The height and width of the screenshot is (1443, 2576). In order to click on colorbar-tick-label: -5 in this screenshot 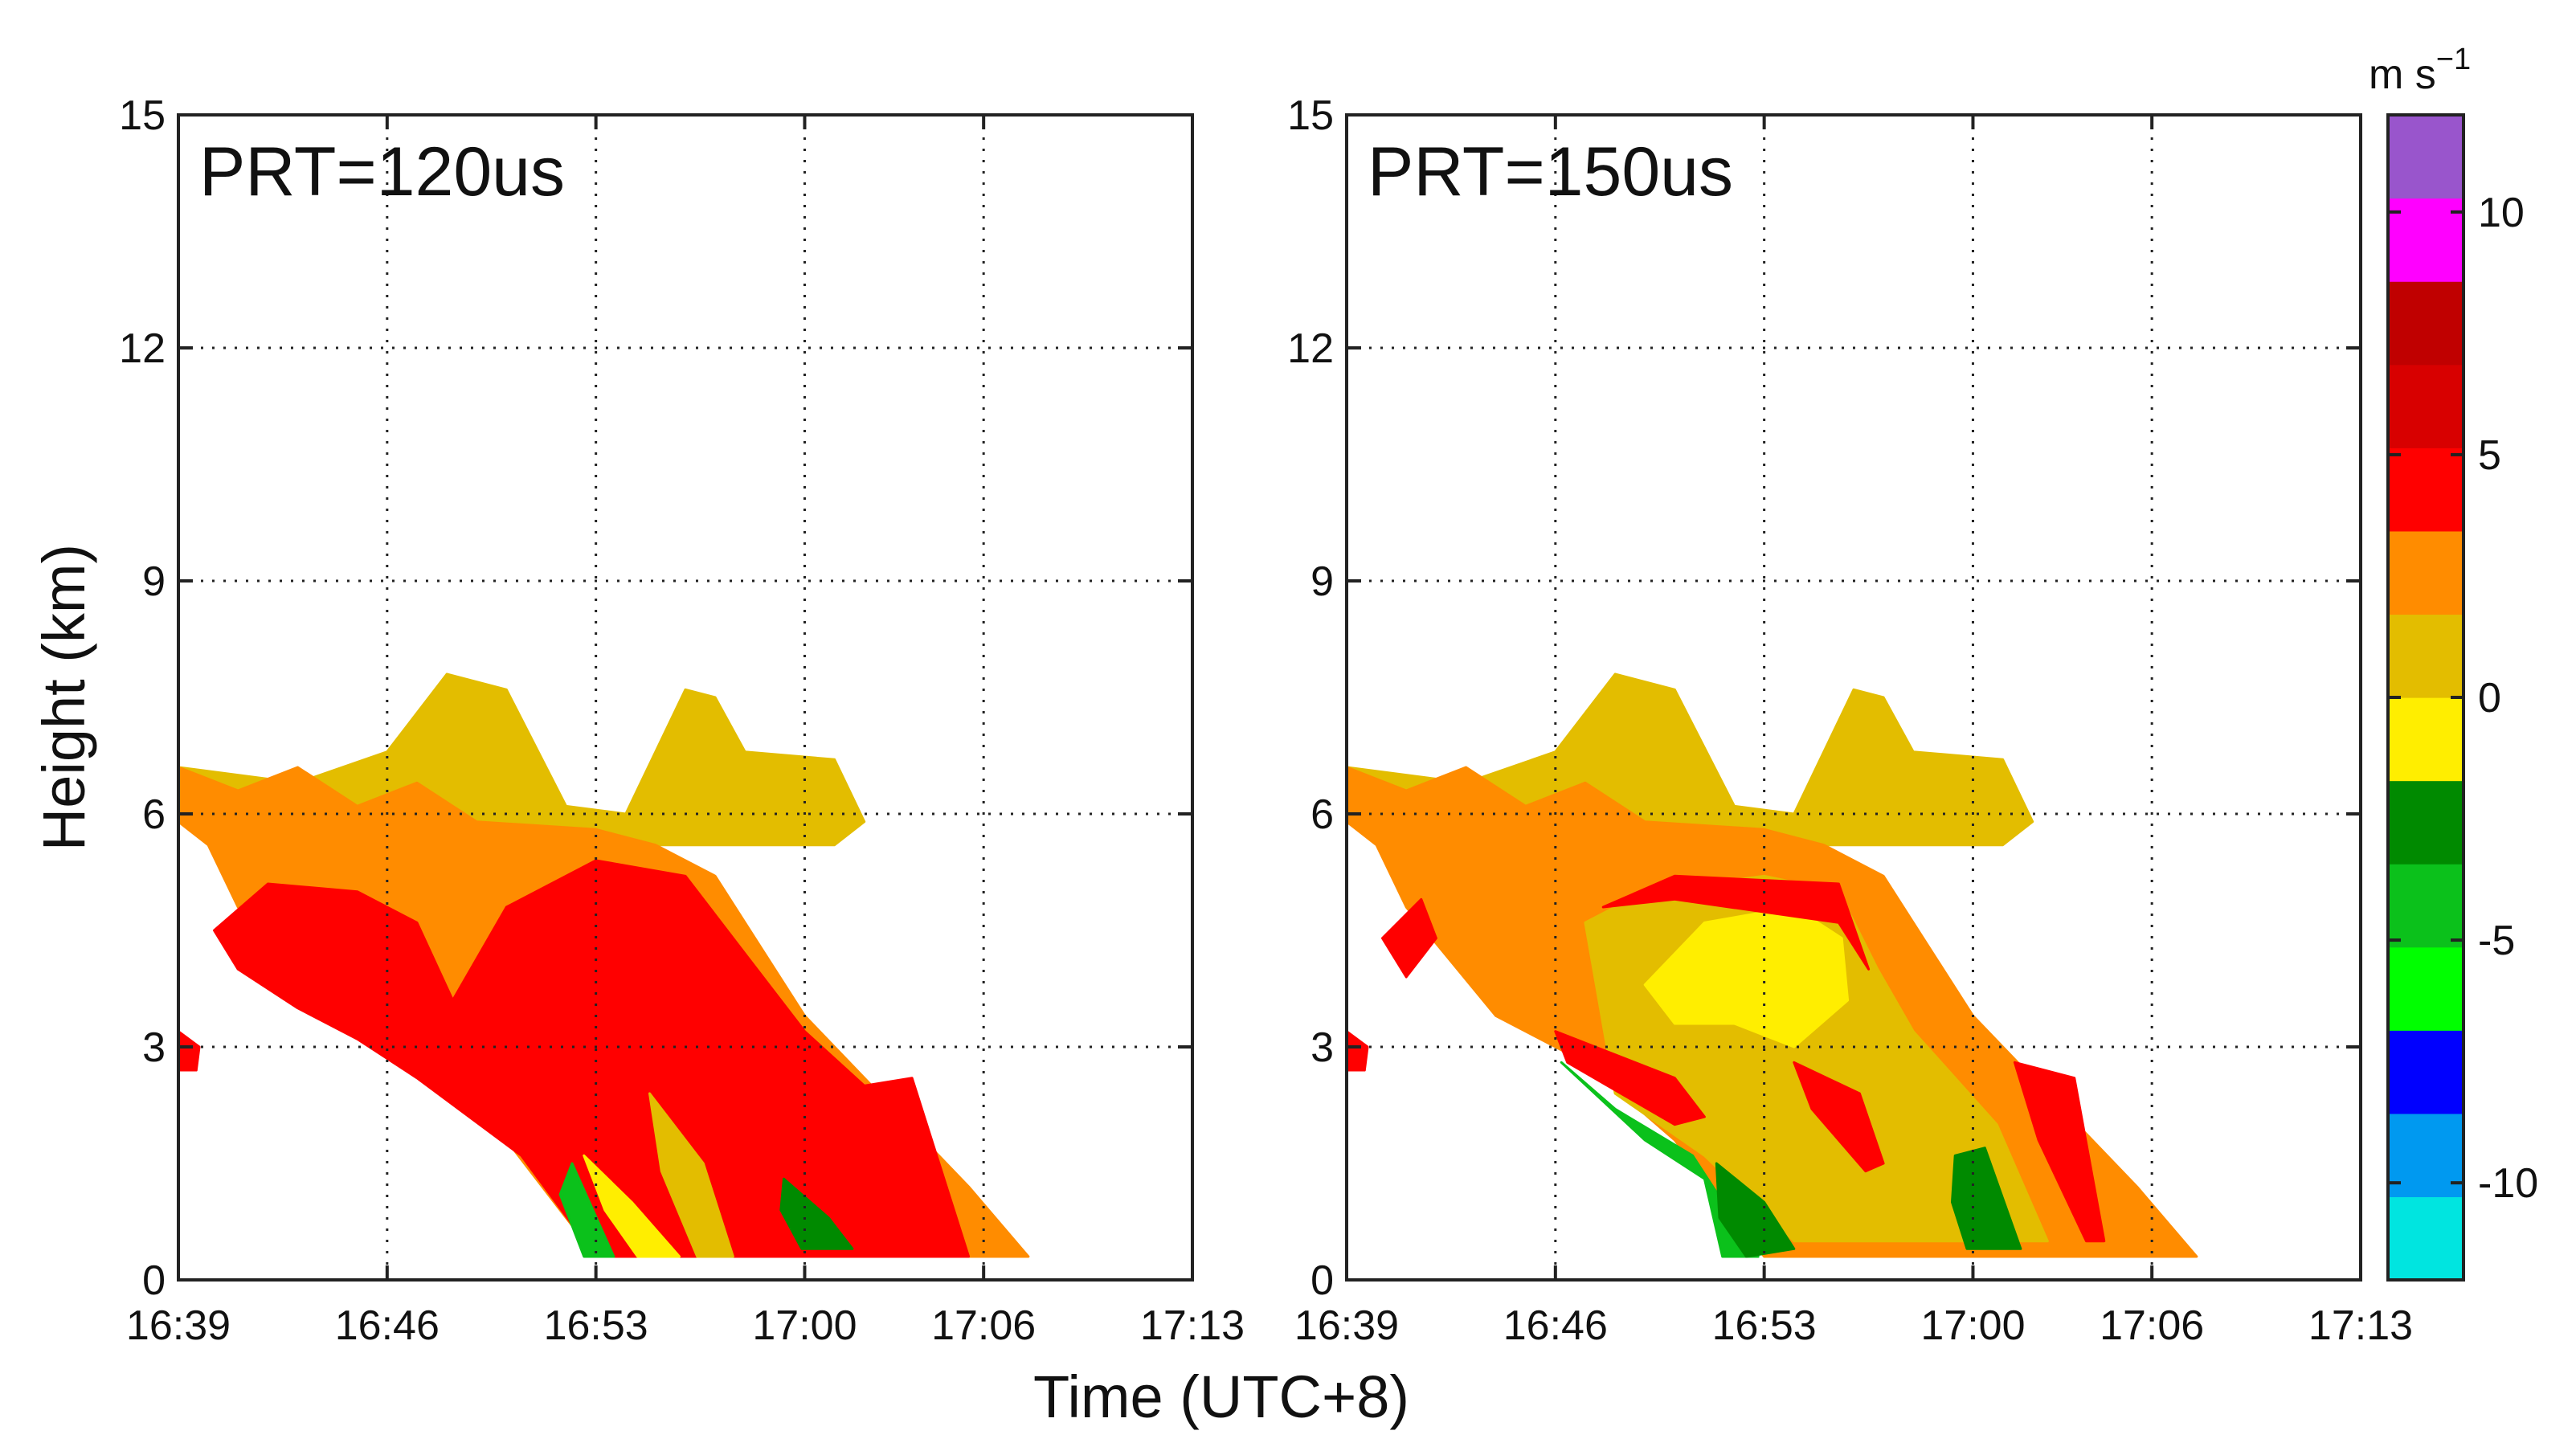, I will do `click(2496, 941)`.